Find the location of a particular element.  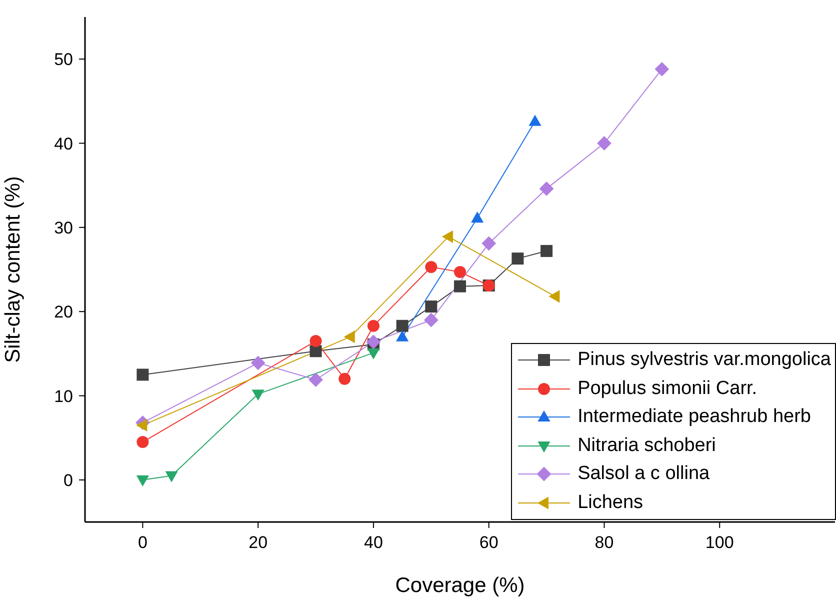

legend-label: Populus simonii Carr. is located at coordinates (668, 389).